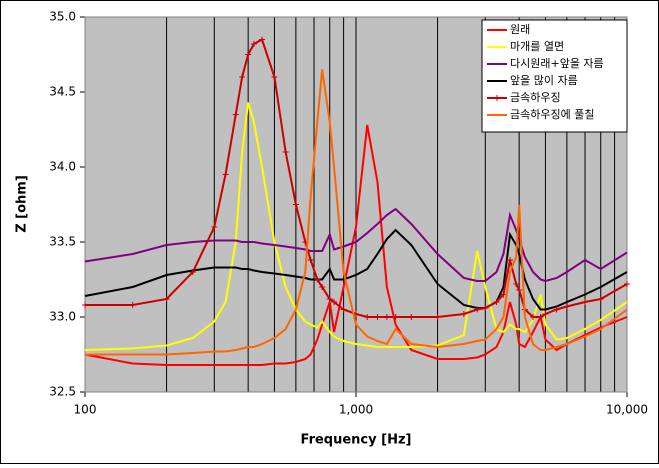 Image resolution: width=659 pixels, height=468 pixels. What do you see at coordinates (22, 204) in the screenshot?
I see `y-axis-title: Z [ohm]` at bounding box center [22, 204].